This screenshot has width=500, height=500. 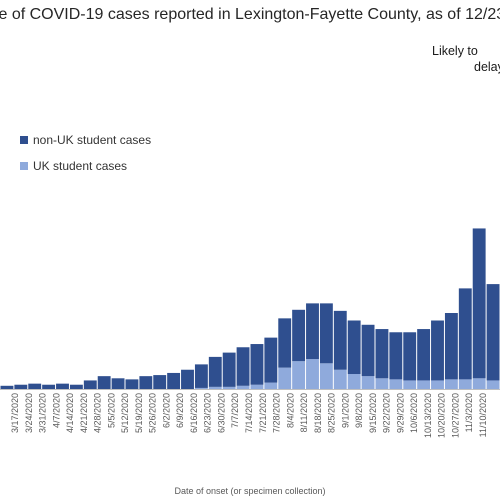 I want to click on x-tick-label: 7/14/2020, so click(x=249, y=413).